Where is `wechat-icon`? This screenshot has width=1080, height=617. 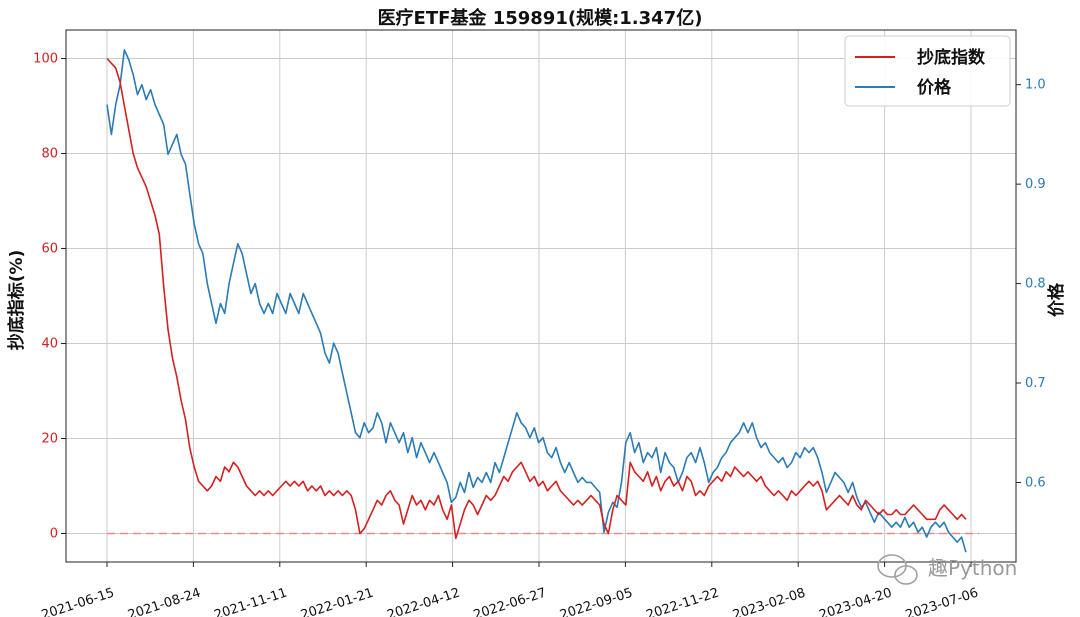
wechat-icon is located at coordinates (897, 569).